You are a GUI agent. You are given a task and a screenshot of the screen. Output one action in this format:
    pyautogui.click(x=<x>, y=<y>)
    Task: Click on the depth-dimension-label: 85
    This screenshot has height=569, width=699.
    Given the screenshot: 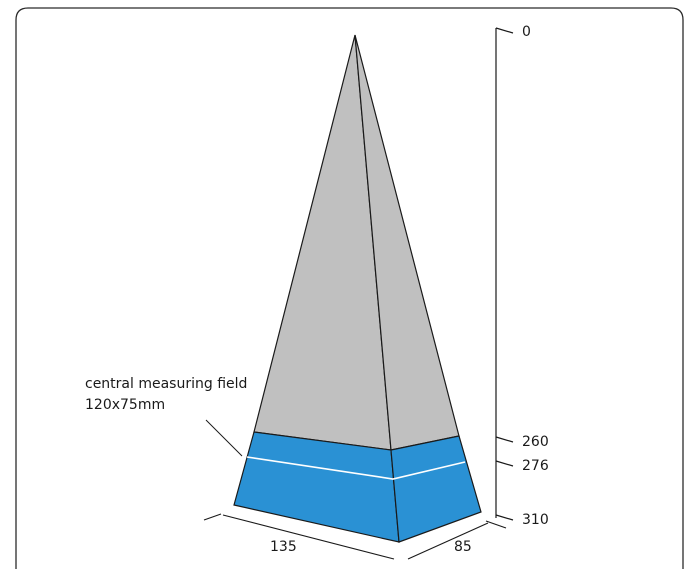 What is the action you would take?
    pyautogui.click(x=463, y=547)
    